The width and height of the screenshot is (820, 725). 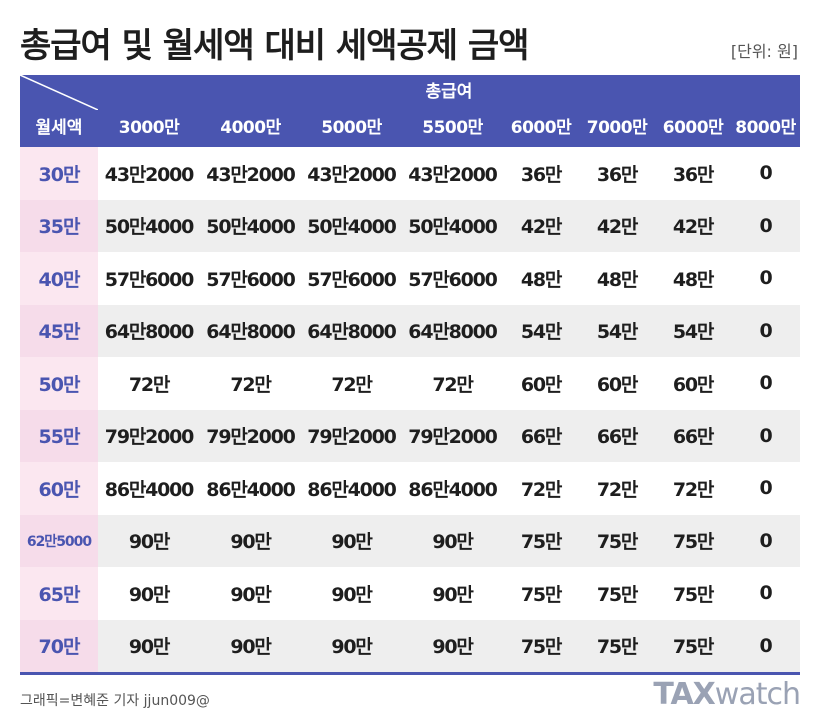 What do you see at coordinates (410, 540) in the screenshot?
I see `table-row: 62만5000 90만 90만 90만 90만 75만 75만 75만 0` at bounding box center [410, 540].